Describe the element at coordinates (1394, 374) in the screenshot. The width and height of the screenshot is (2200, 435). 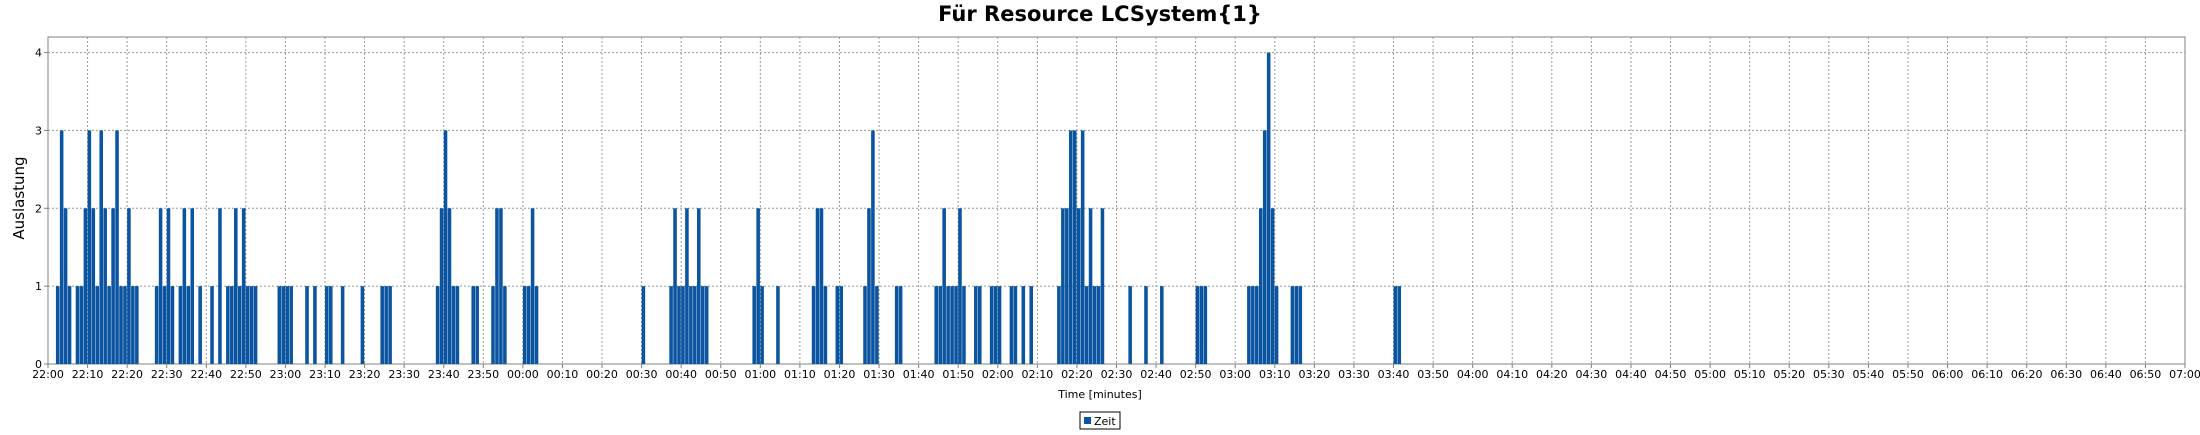
I see `tick-label-x: 03:40` at that location.